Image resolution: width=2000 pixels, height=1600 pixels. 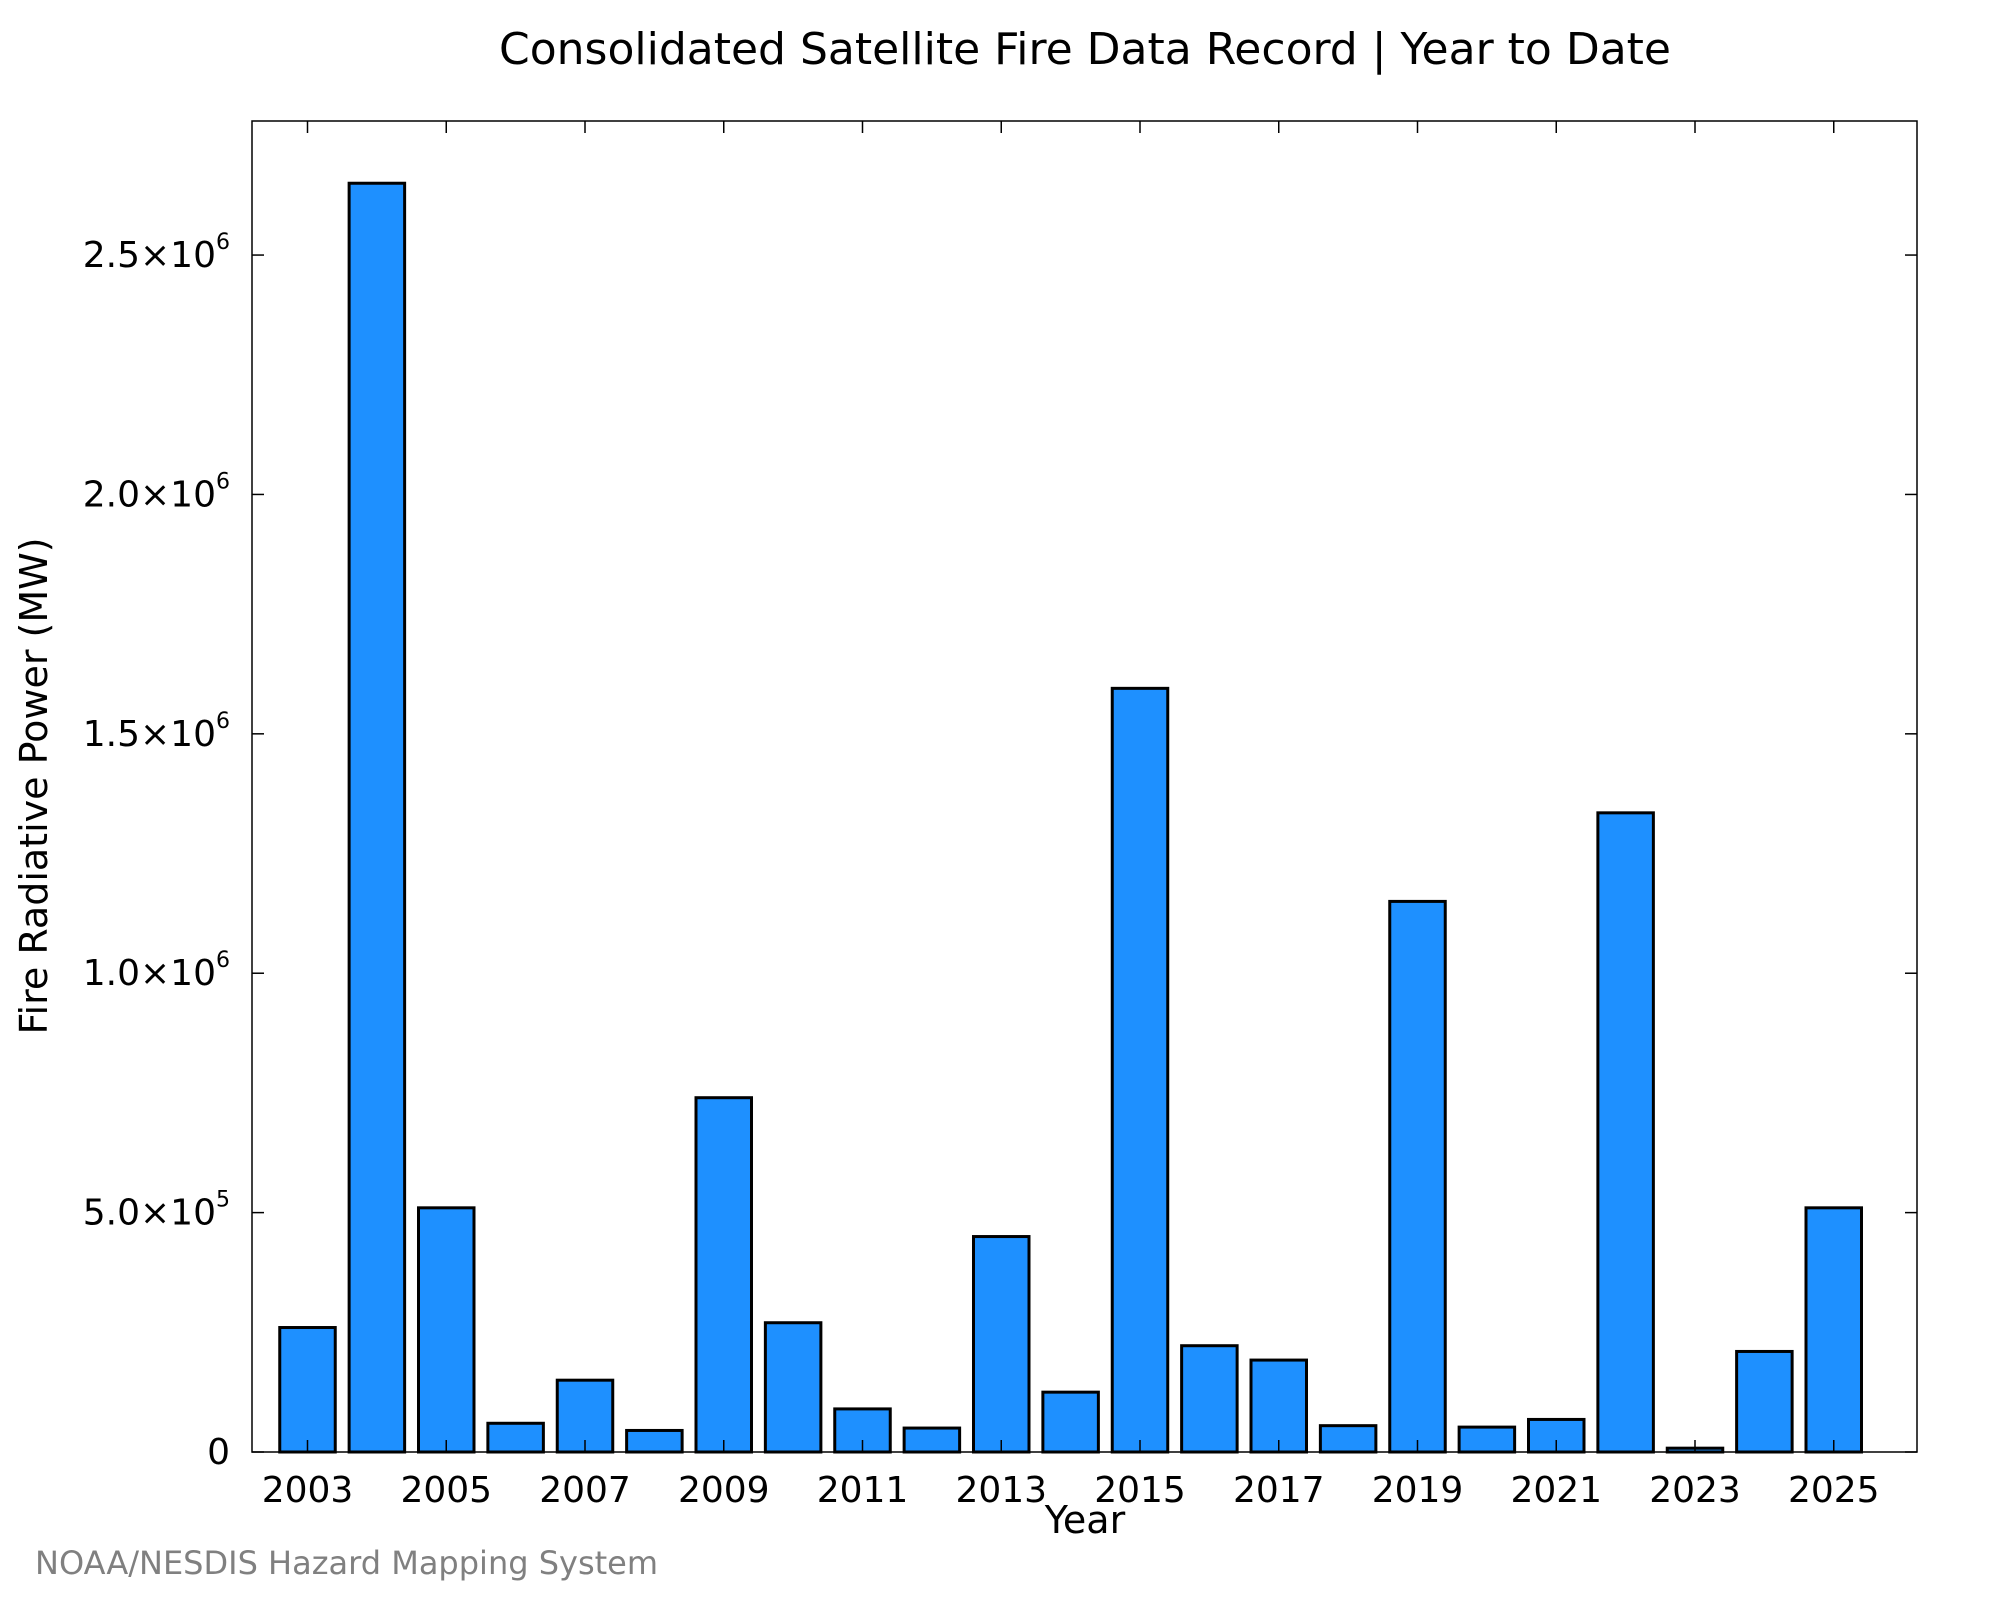 I want to click on bar-2024, so click(x=1764, y=1401).